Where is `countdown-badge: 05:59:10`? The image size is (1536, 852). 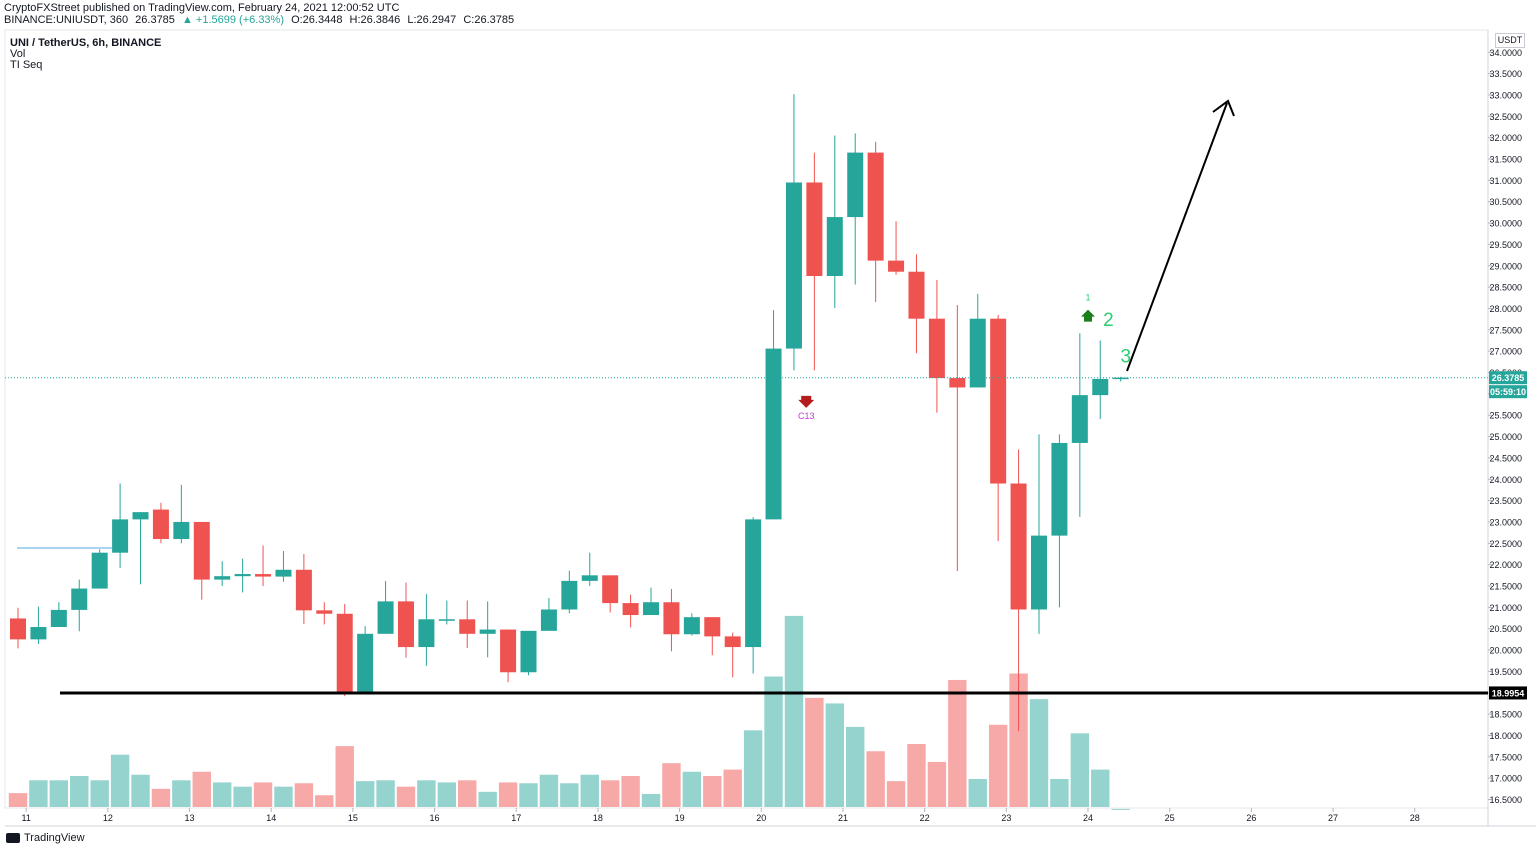 countdown-badge: 05:59:10 is located at coordinates (1508, 392).